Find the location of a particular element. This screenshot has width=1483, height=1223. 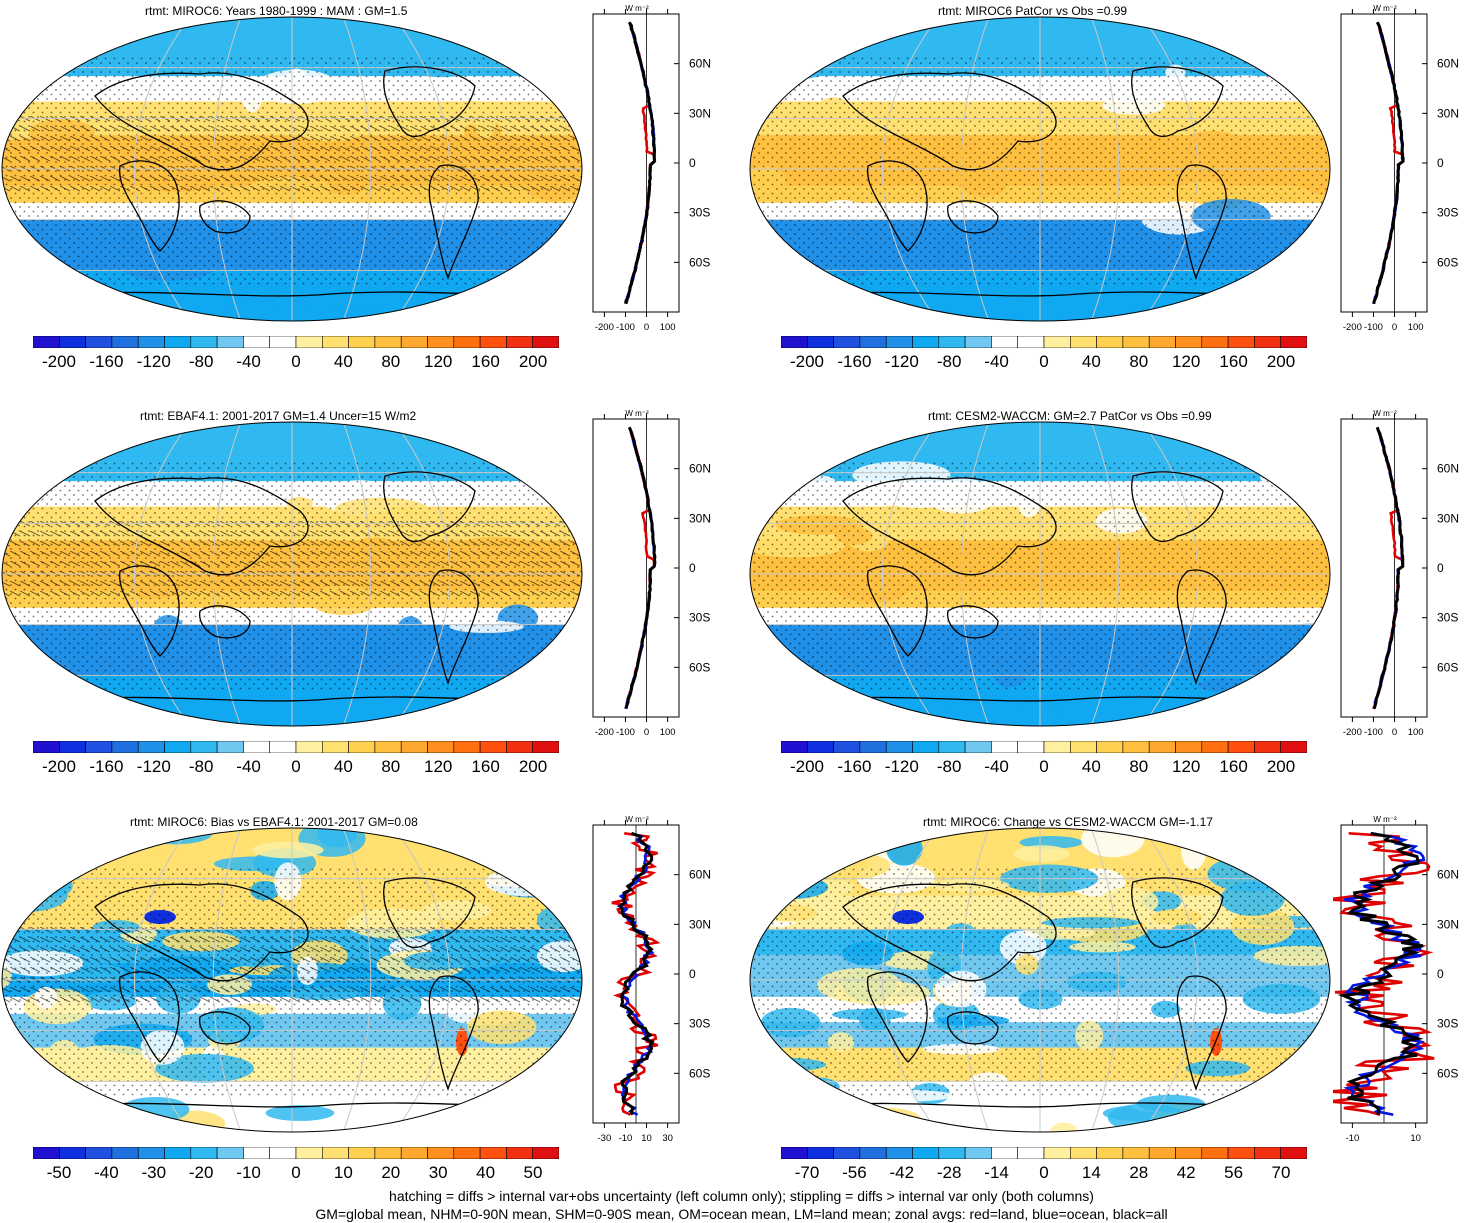

zonal-line-land is located at coordinates (1384, 974).